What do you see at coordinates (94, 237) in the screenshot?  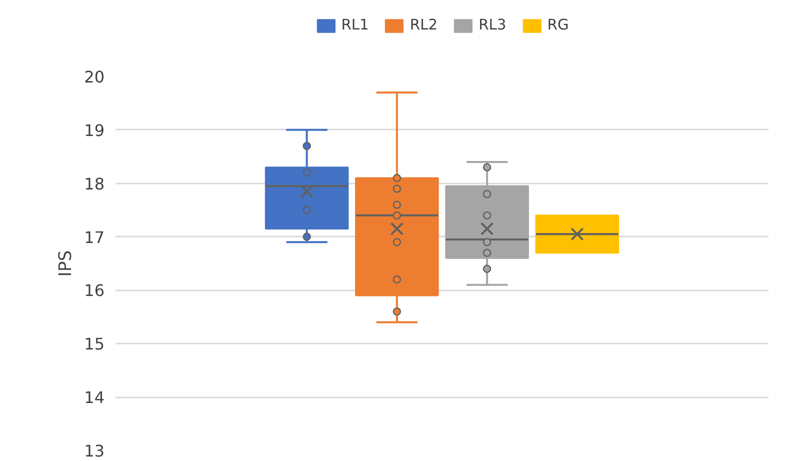 I see `y-tick-label: 17` at bounding box center [94, 237].